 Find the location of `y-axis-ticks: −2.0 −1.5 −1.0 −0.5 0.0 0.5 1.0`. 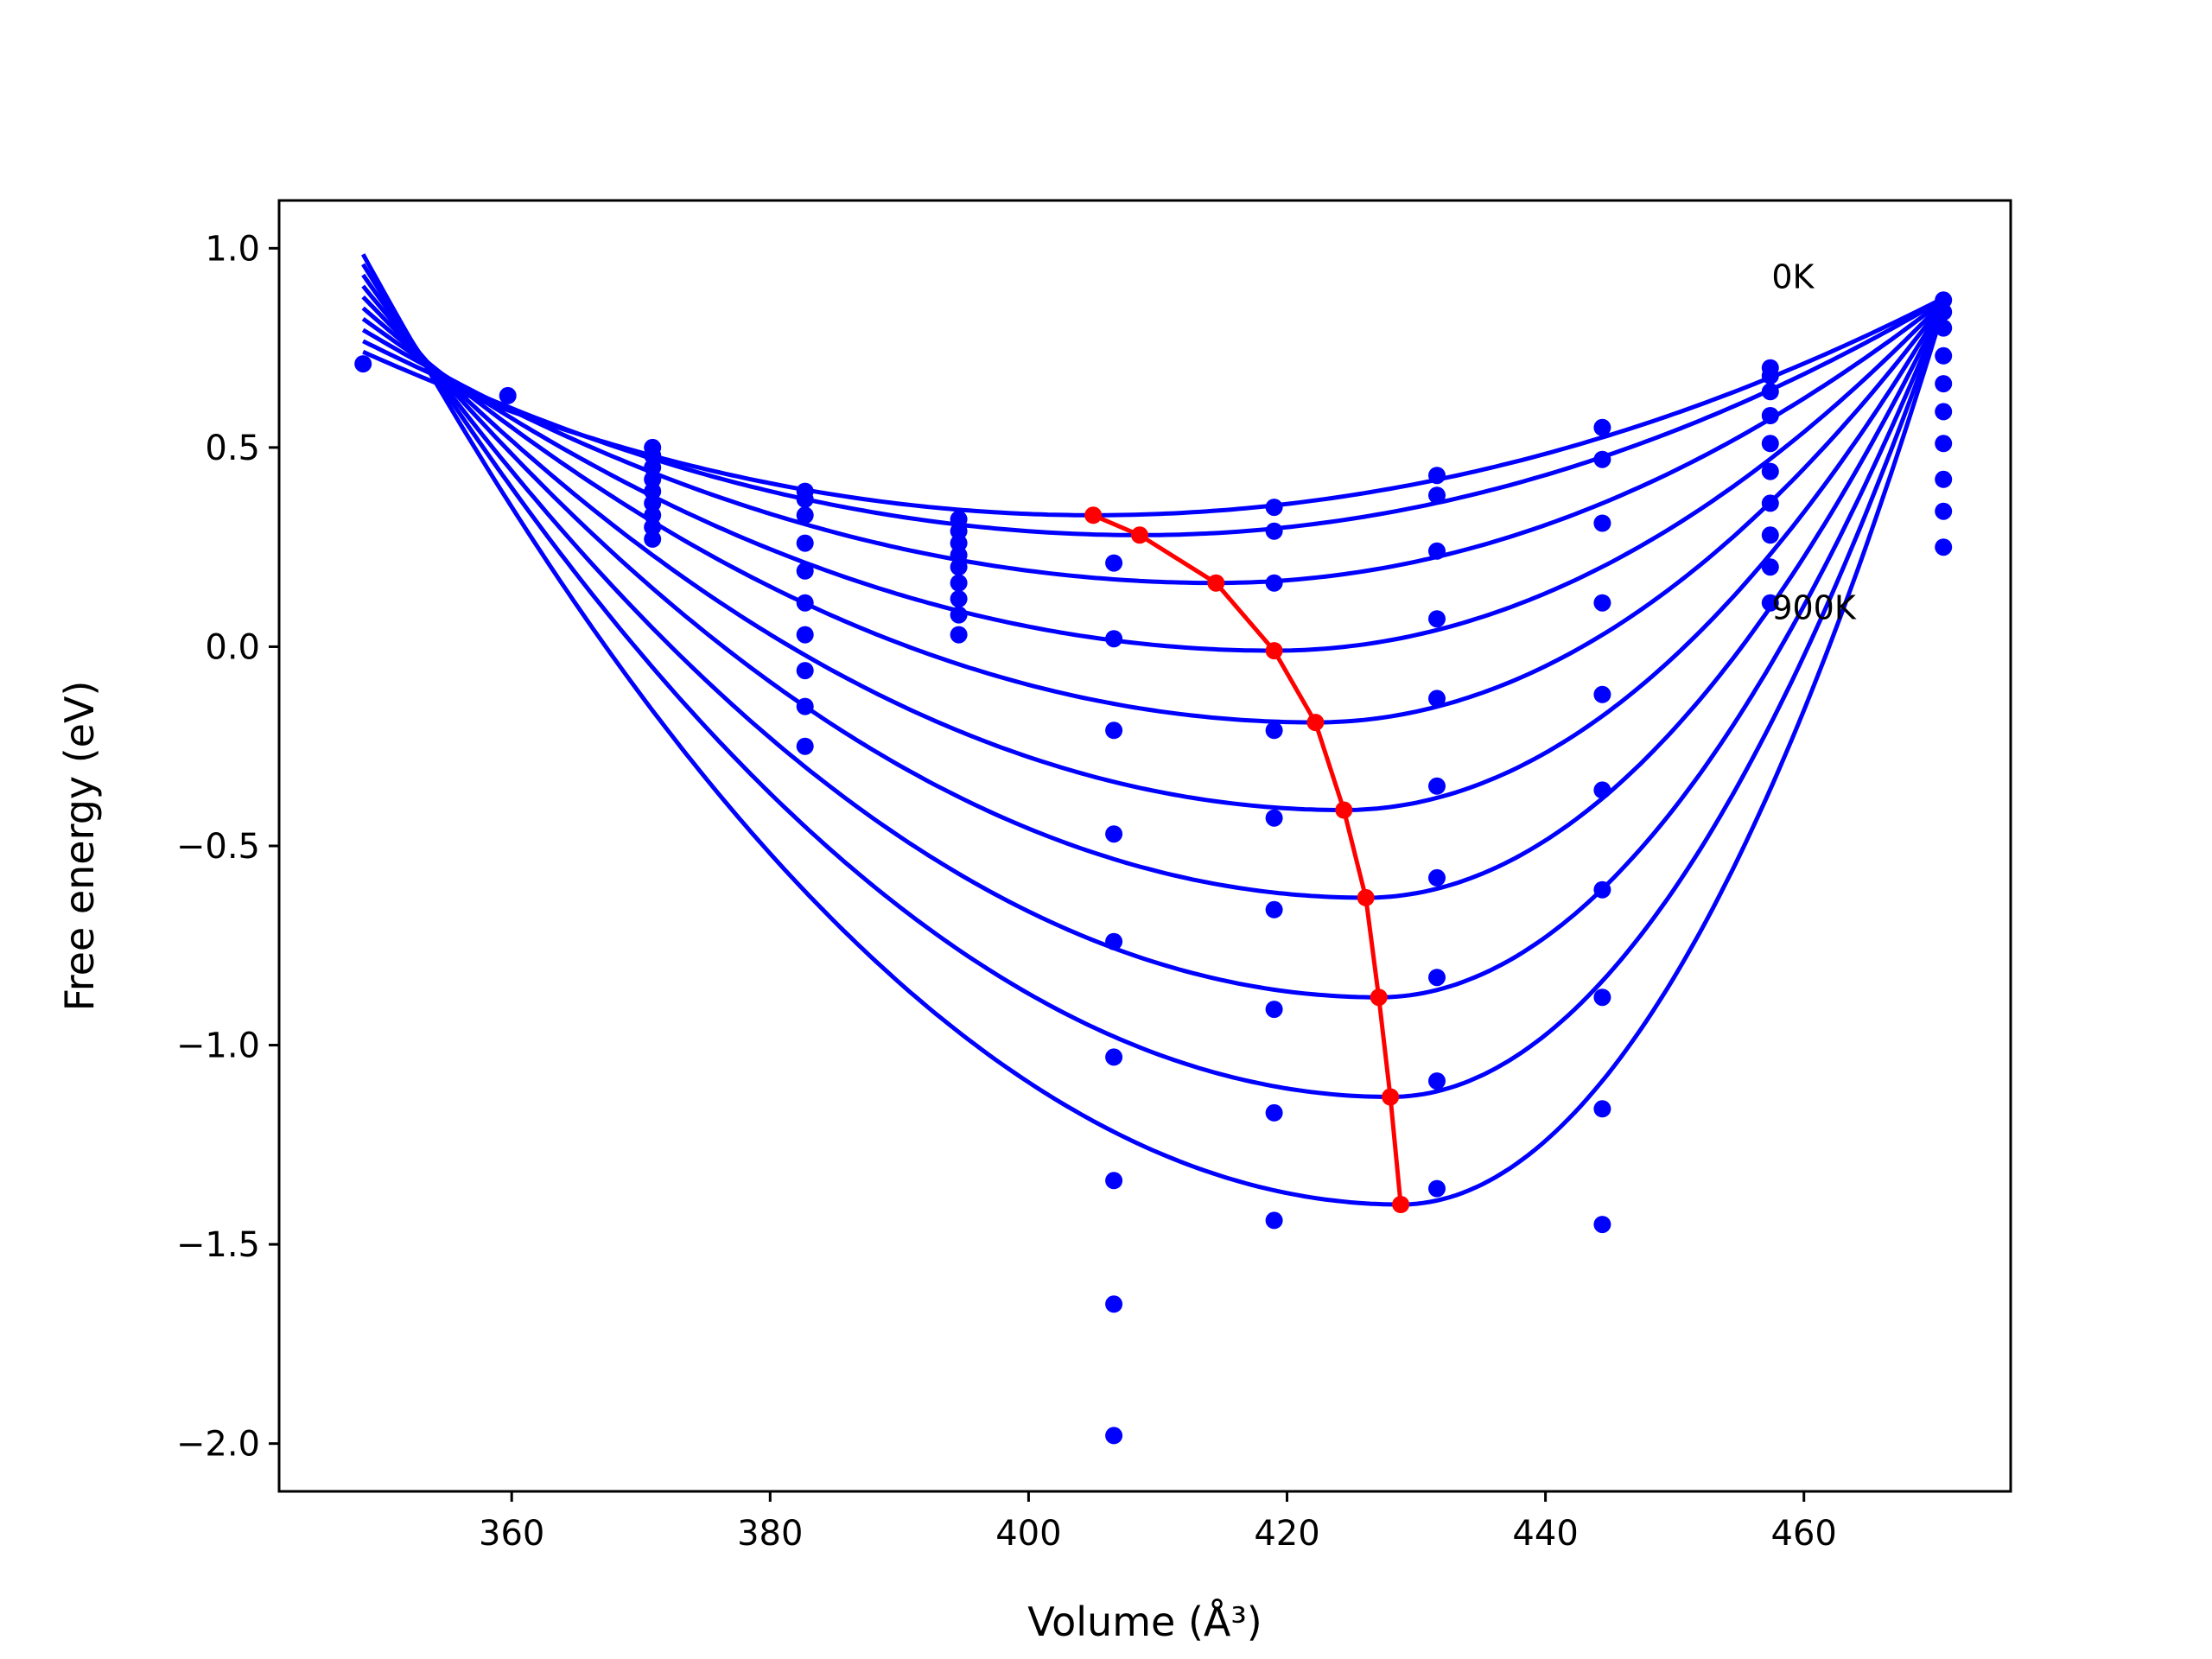

y-axis-ticks: −2.0 −1.5 −1.0 −0.5 0.0 0.5 1.0 is located at coordinates (227, 847).